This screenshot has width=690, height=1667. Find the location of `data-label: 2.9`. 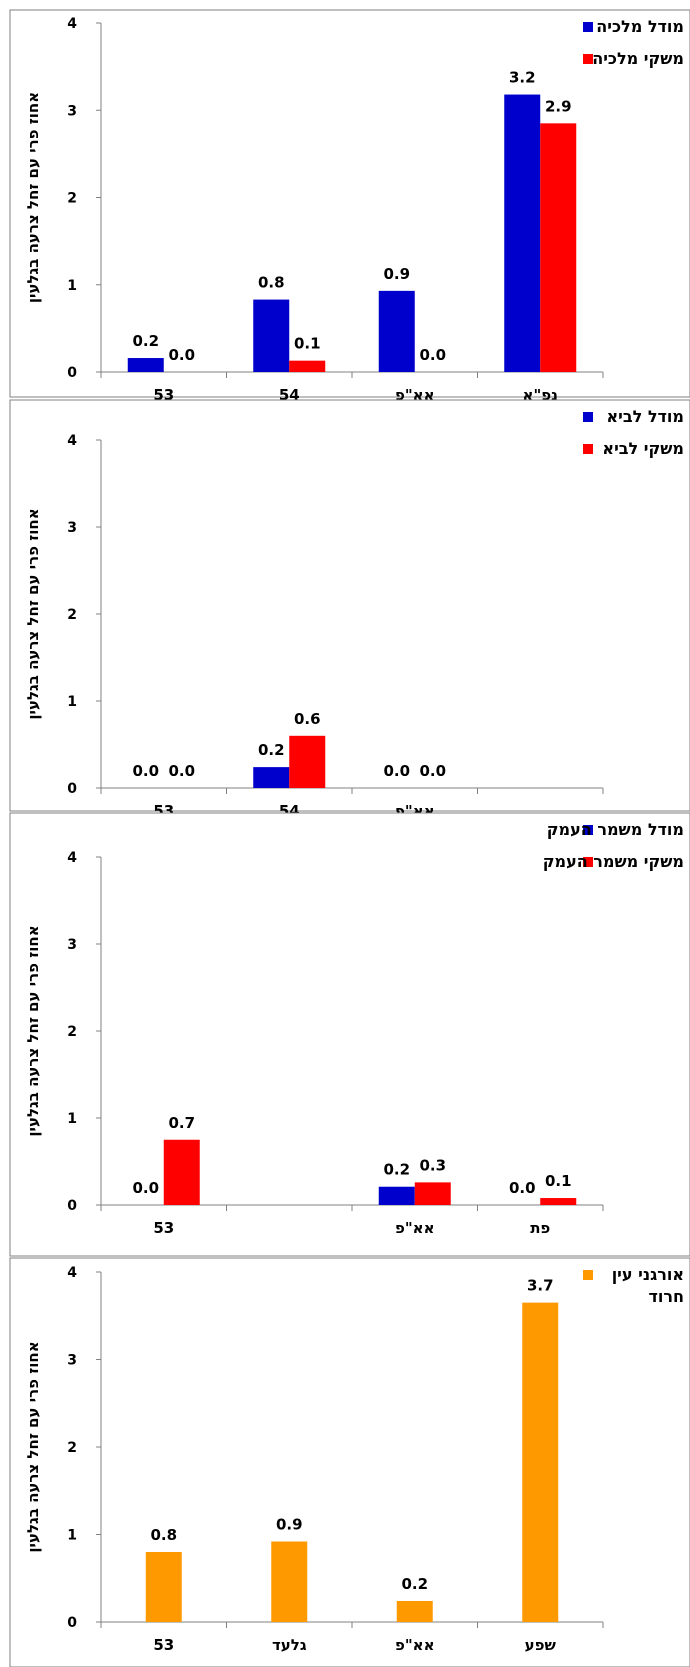

data-label: 2.9 is located at coordinates (558, 106).